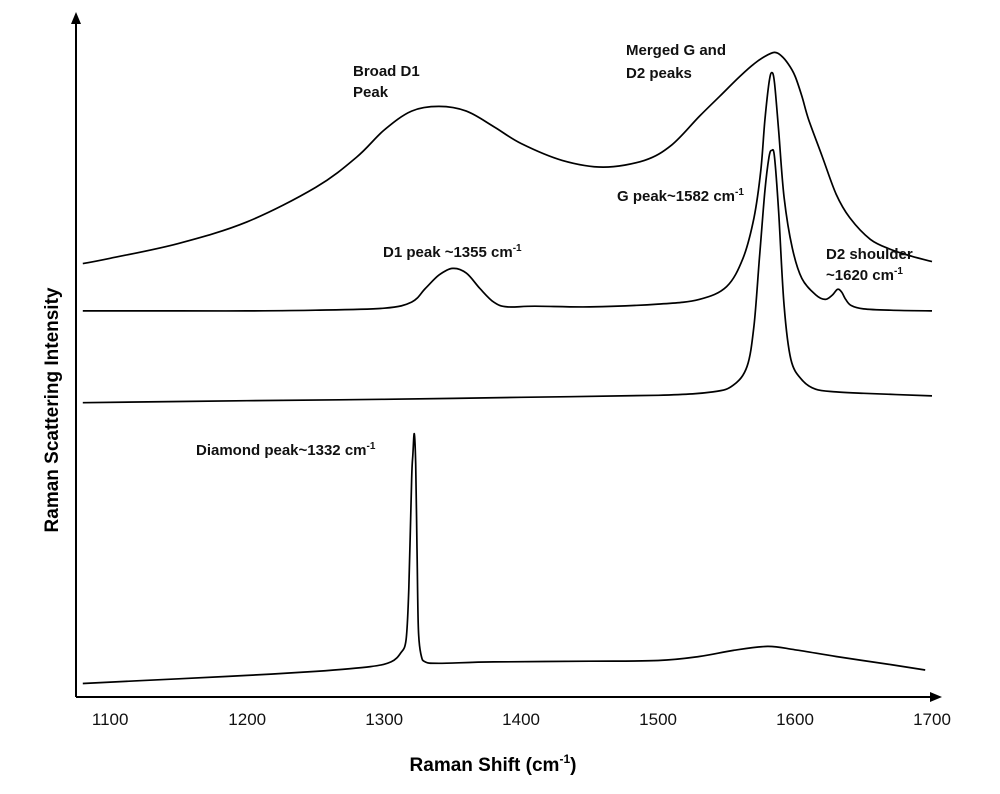 This screenshot has width=1000, height=794. What do you see at coordinates (247, 719) in the screenshot?
I see `x-tick-label-1200: 1200` at bounding box center [247, 719].